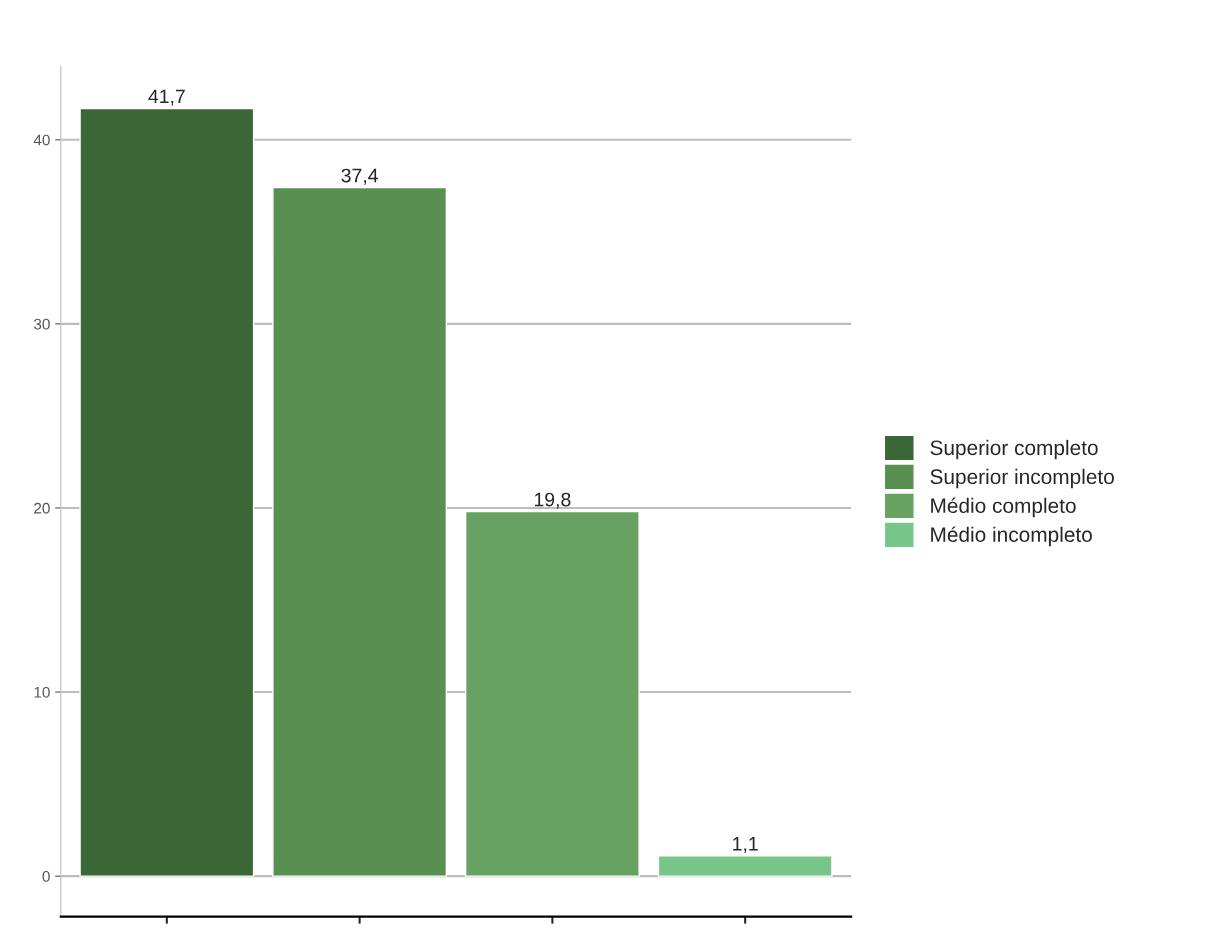  Describe the element at coordinates (166, 97) in the screenshot. I see `data-label: 41,7` at that location.